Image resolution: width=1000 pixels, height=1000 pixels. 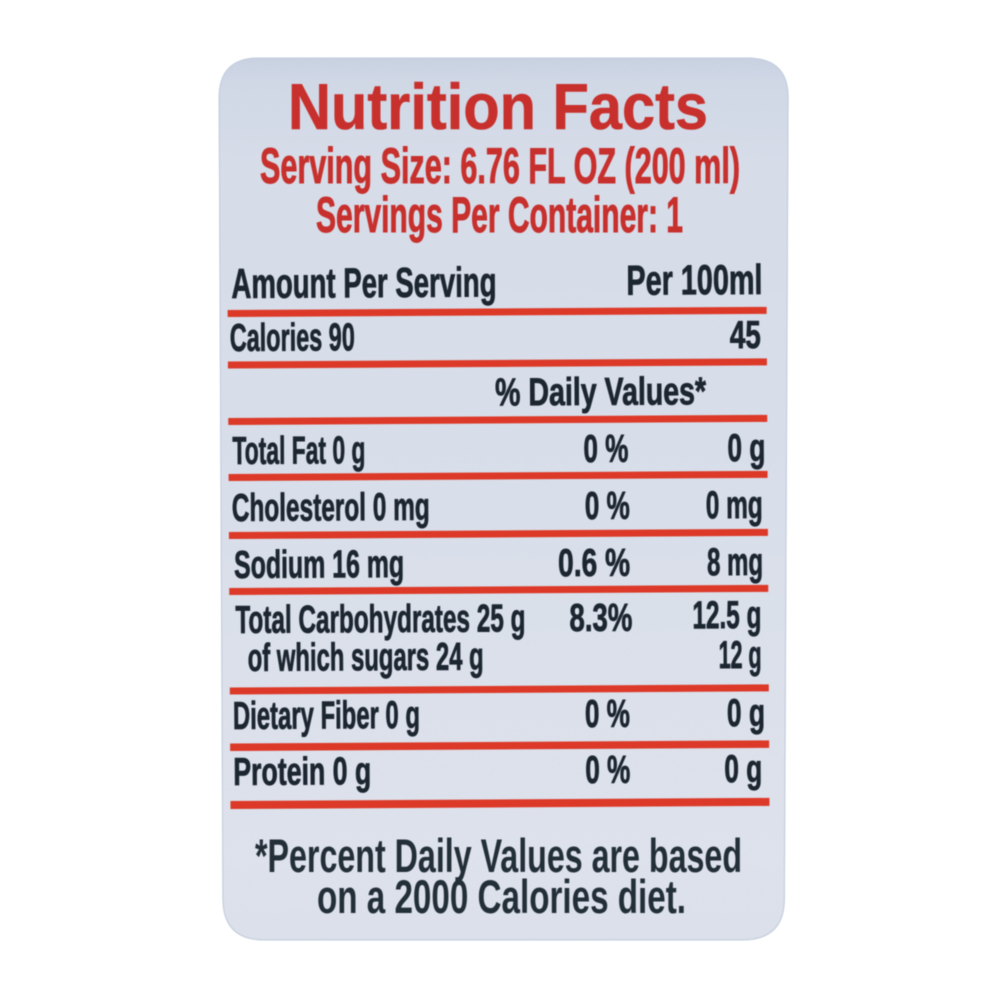 What do you see at coordinates (601, 392) in the screenshot?
I see `svg-text: % Daily Values*` at bounding box center [601, 392].